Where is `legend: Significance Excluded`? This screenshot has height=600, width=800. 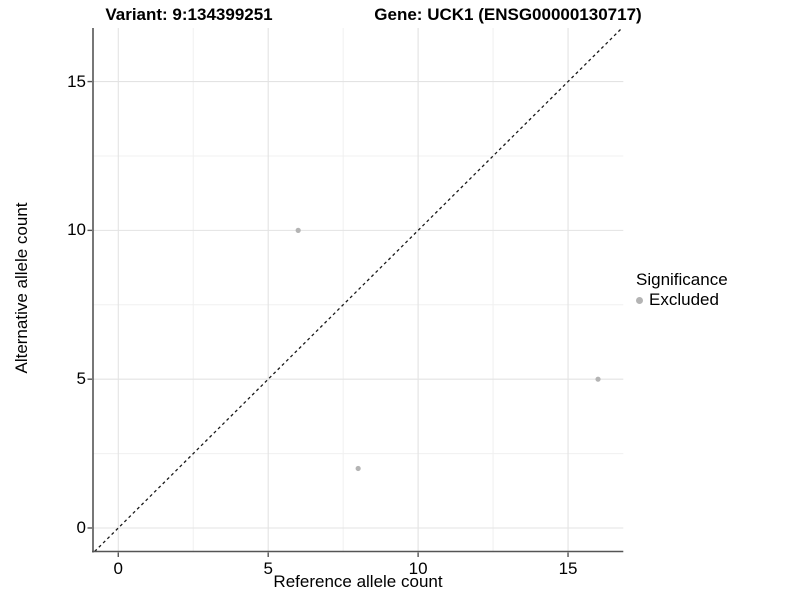
legend: Significance Excluded is located at coordinates (682, 289).